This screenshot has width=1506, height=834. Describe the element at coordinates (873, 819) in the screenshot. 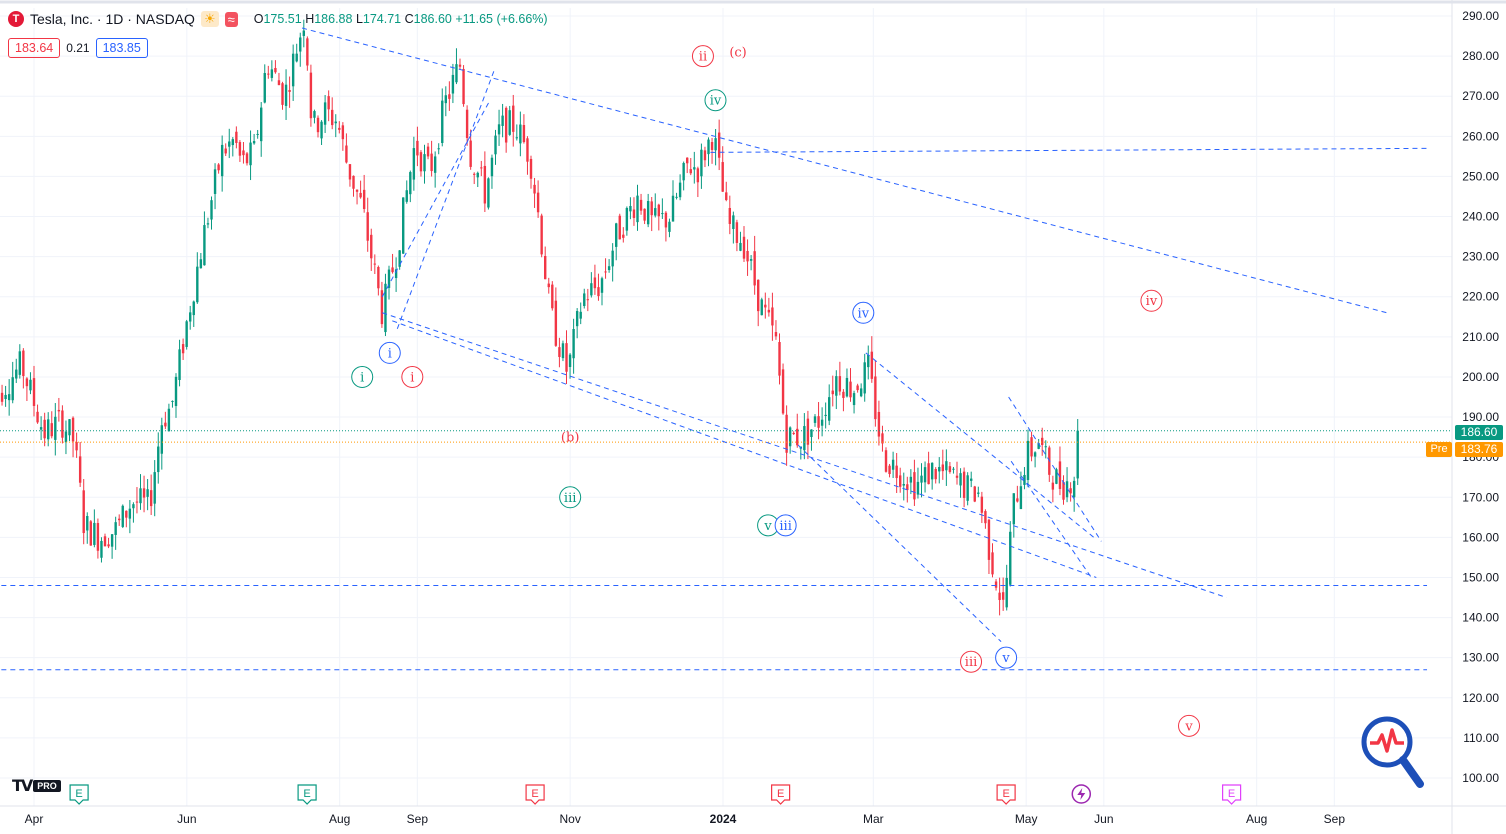

I see `x-tick-label: Mar` at that location.